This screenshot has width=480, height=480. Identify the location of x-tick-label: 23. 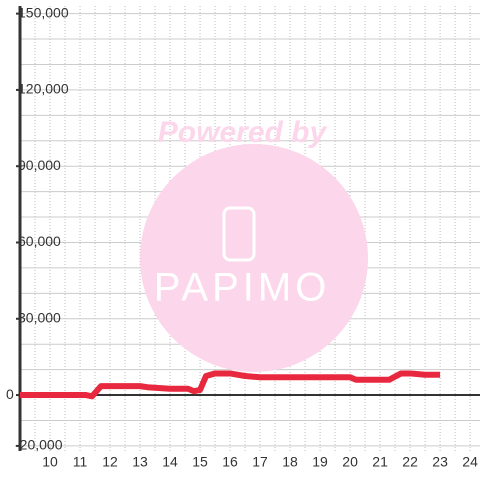
(440, 462).